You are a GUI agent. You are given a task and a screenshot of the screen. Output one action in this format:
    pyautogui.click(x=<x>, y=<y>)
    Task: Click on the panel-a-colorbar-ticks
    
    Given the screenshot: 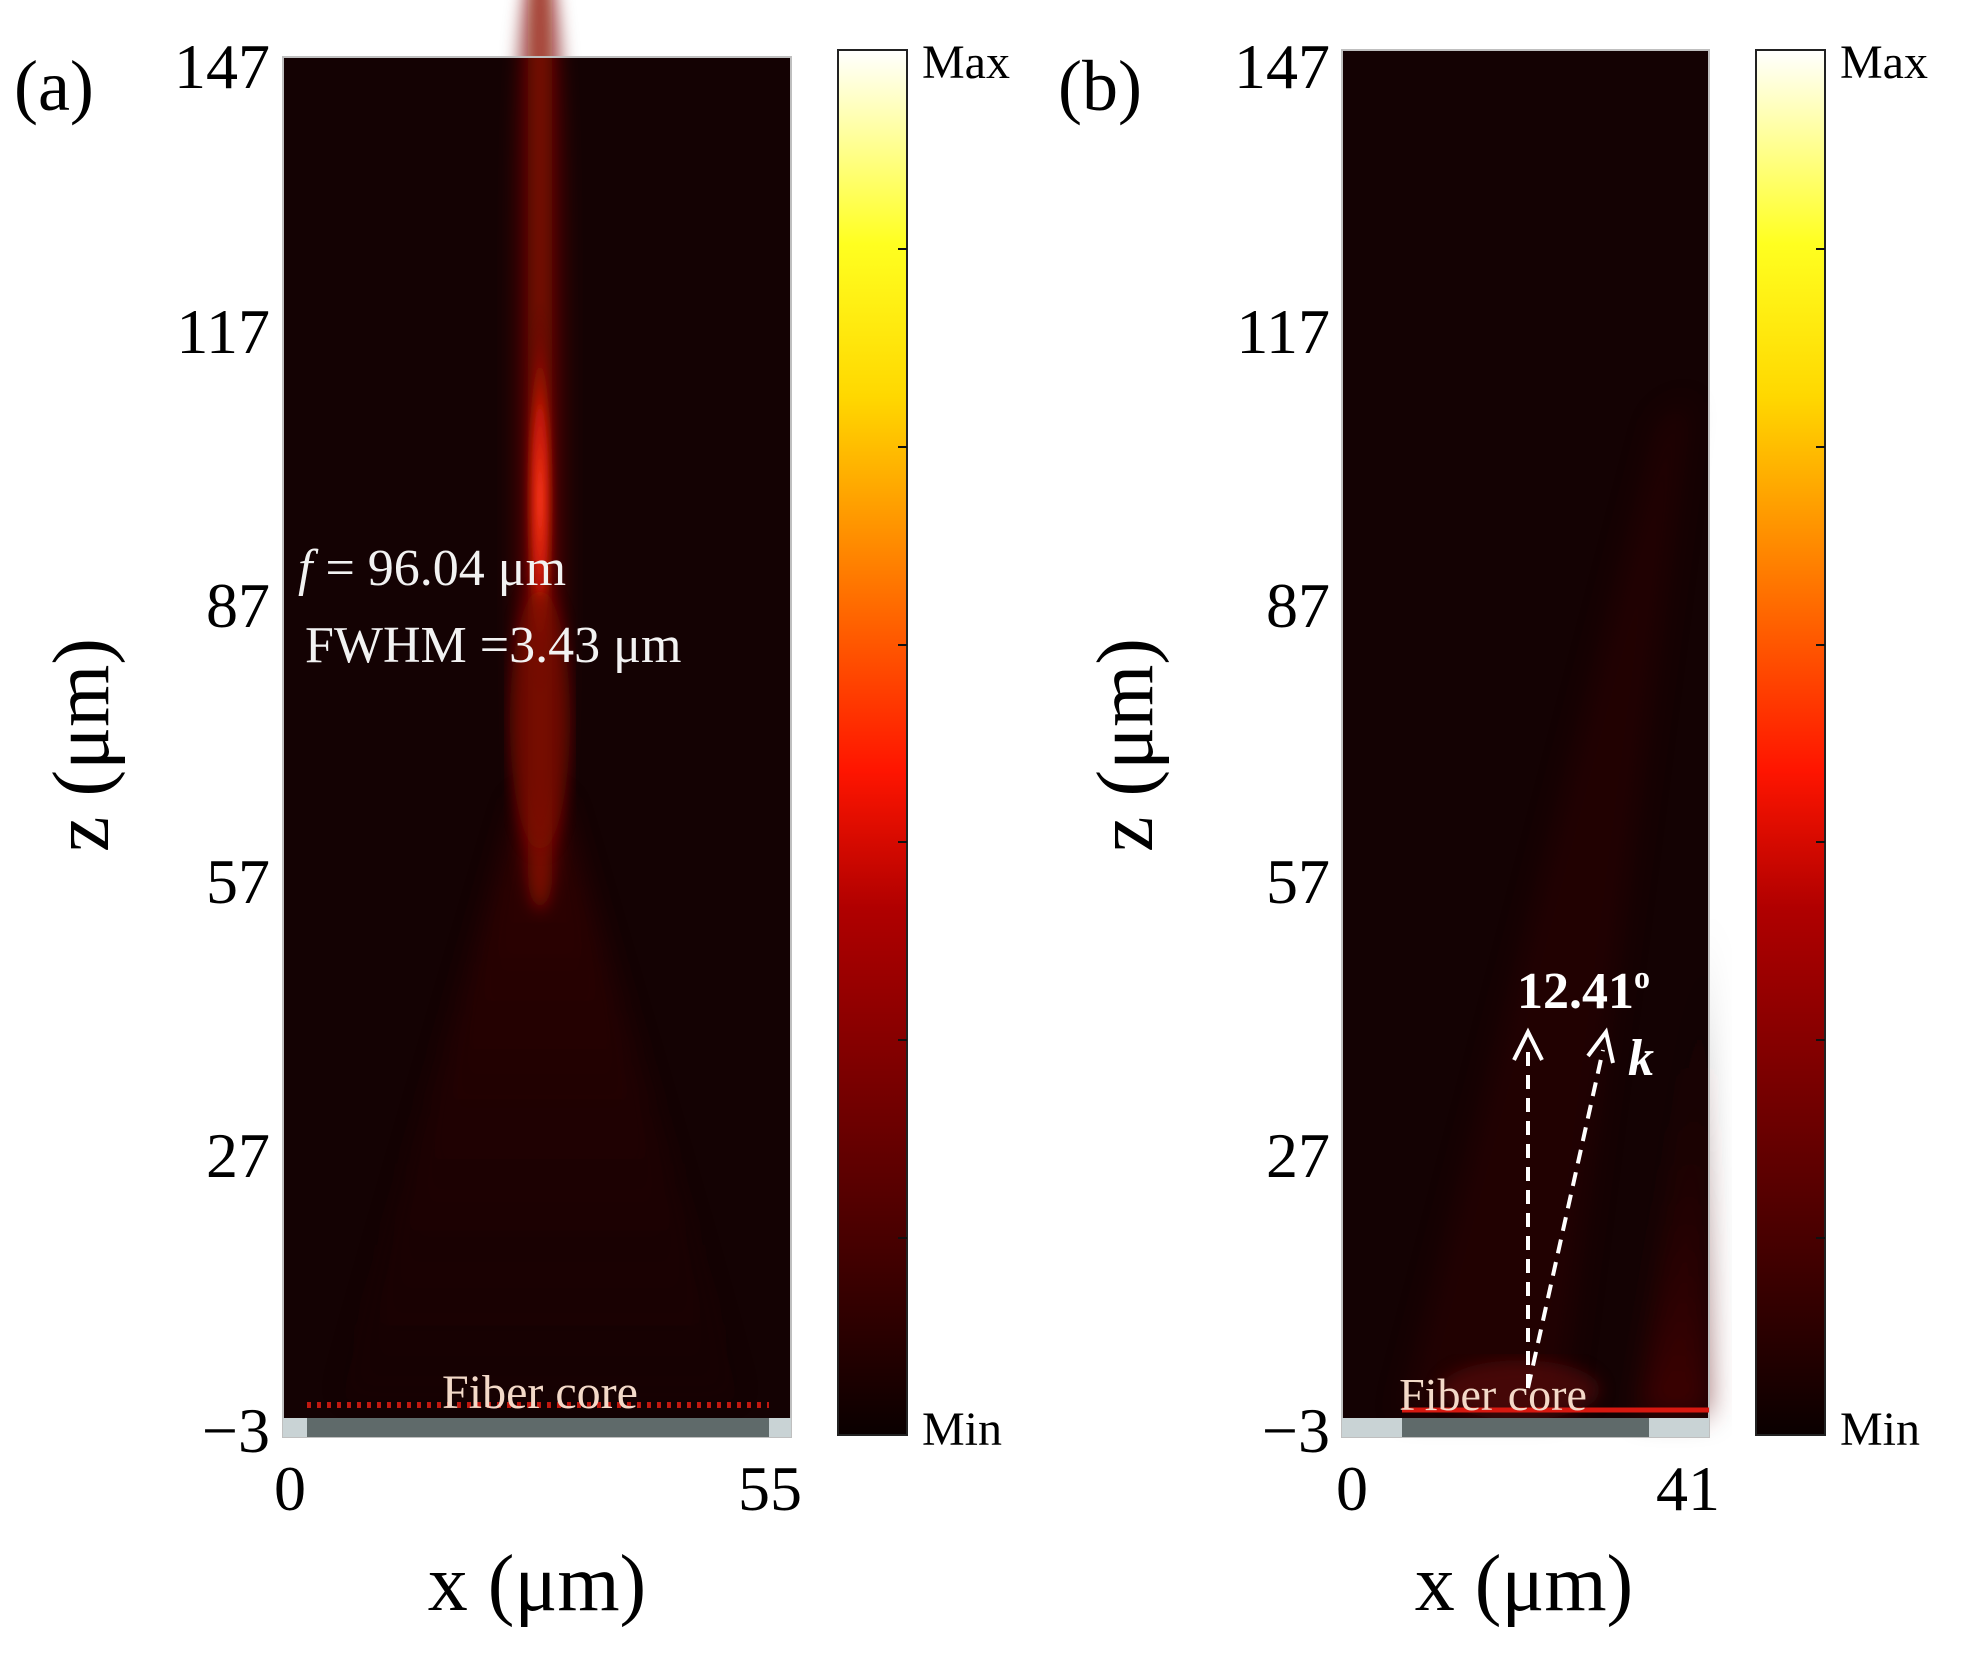 What is the action you would take?
    pyautogui.click(x=902, y=743)
    